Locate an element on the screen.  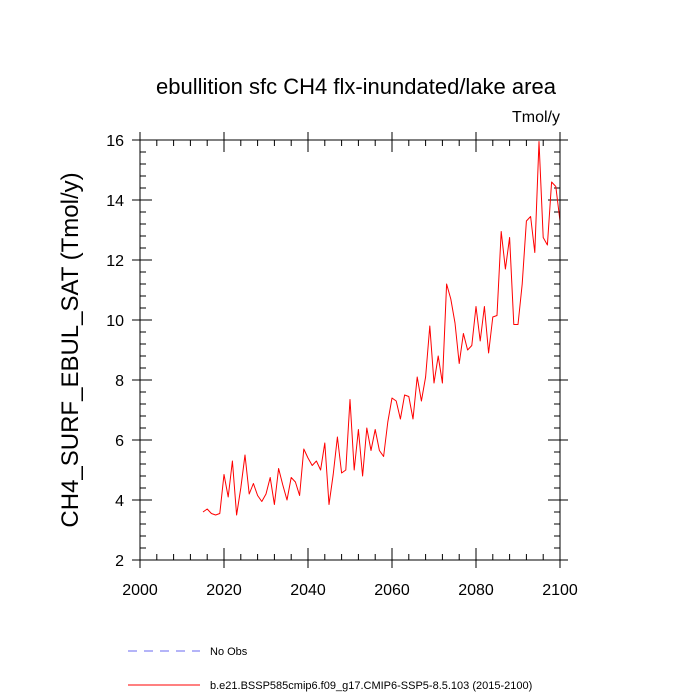
y-axis-label: CH4_SURF_EBUL_SAT (Tmol/y) is located at coordinates (70, 349).